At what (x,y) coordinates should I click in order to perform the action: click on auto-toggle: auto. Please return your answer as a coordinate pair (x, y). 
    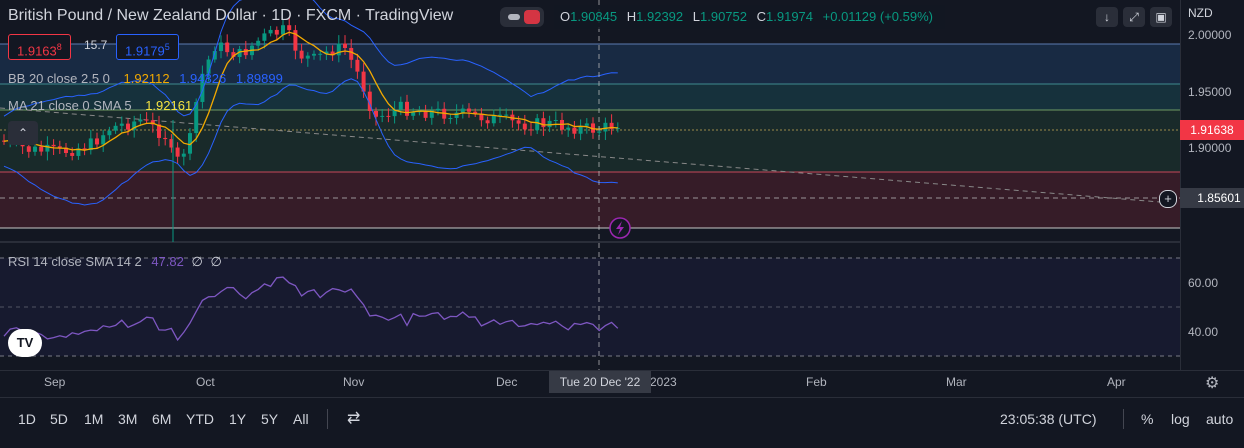
    Looking at the image, I should click on (1220, 419).